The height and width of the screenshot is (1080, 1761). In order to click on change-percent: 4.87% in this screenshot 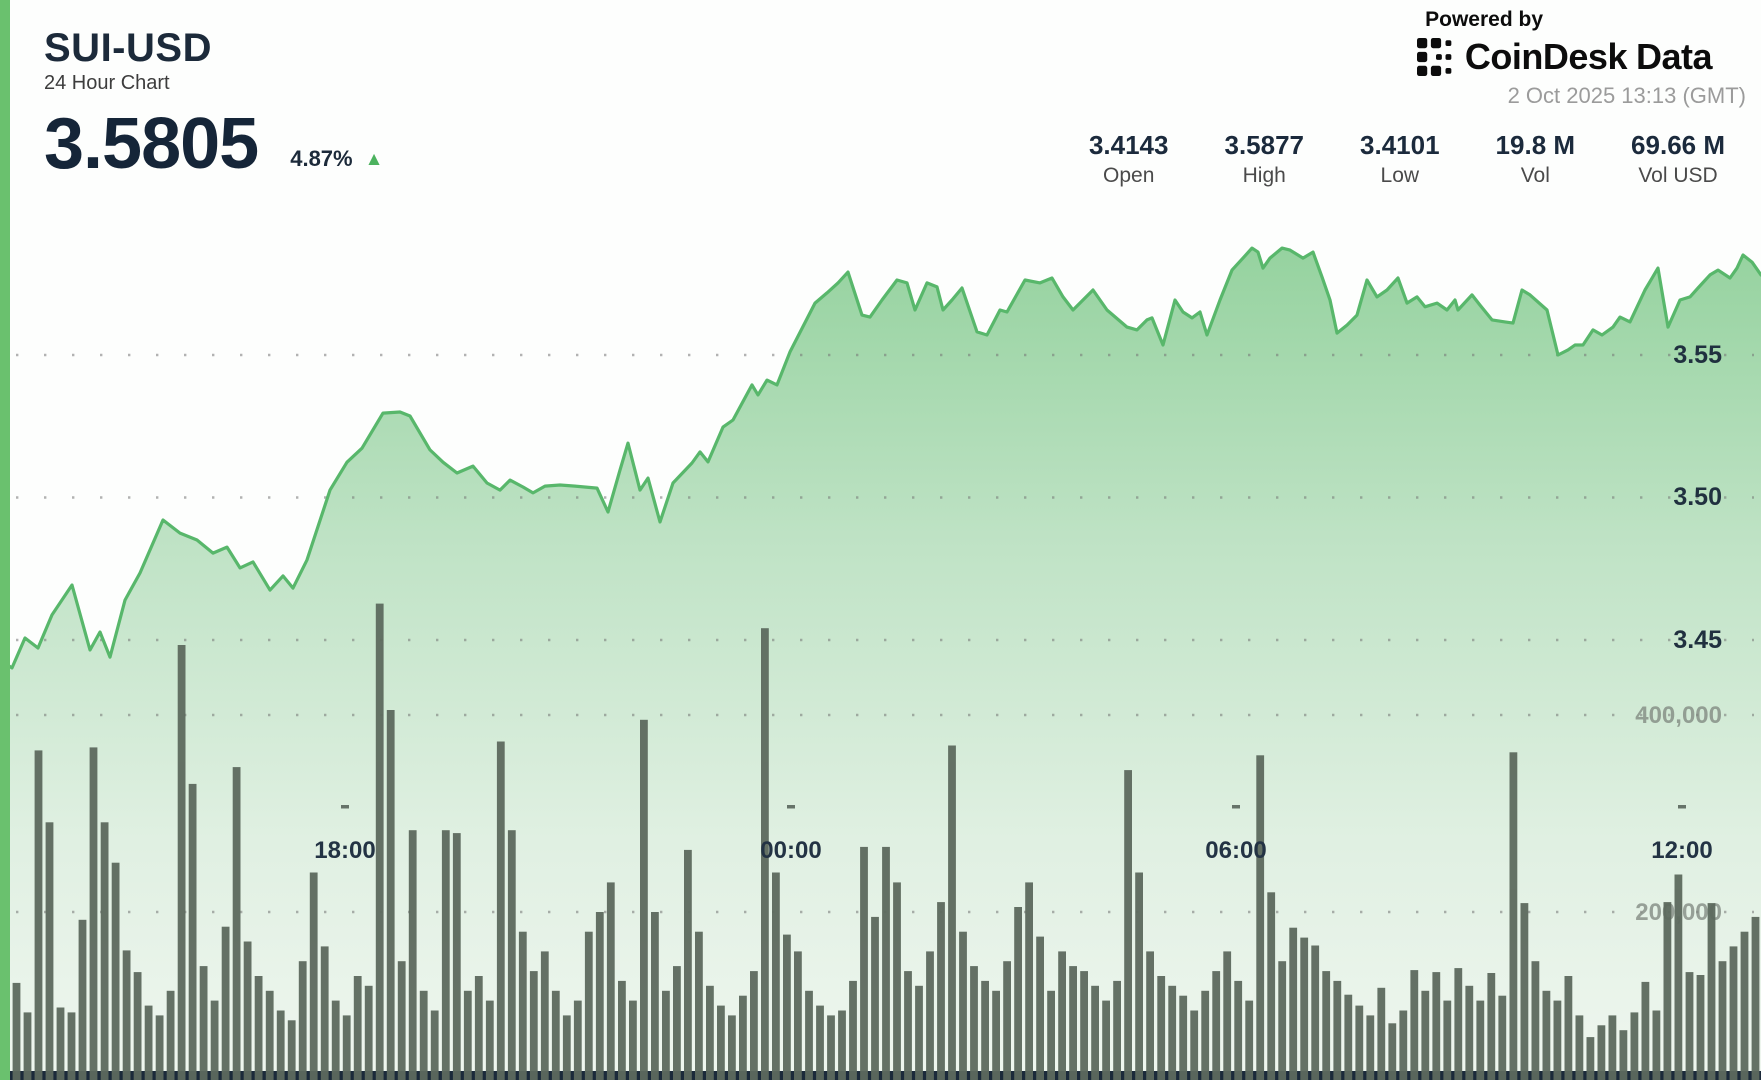, I will do `click(321, 158)`.